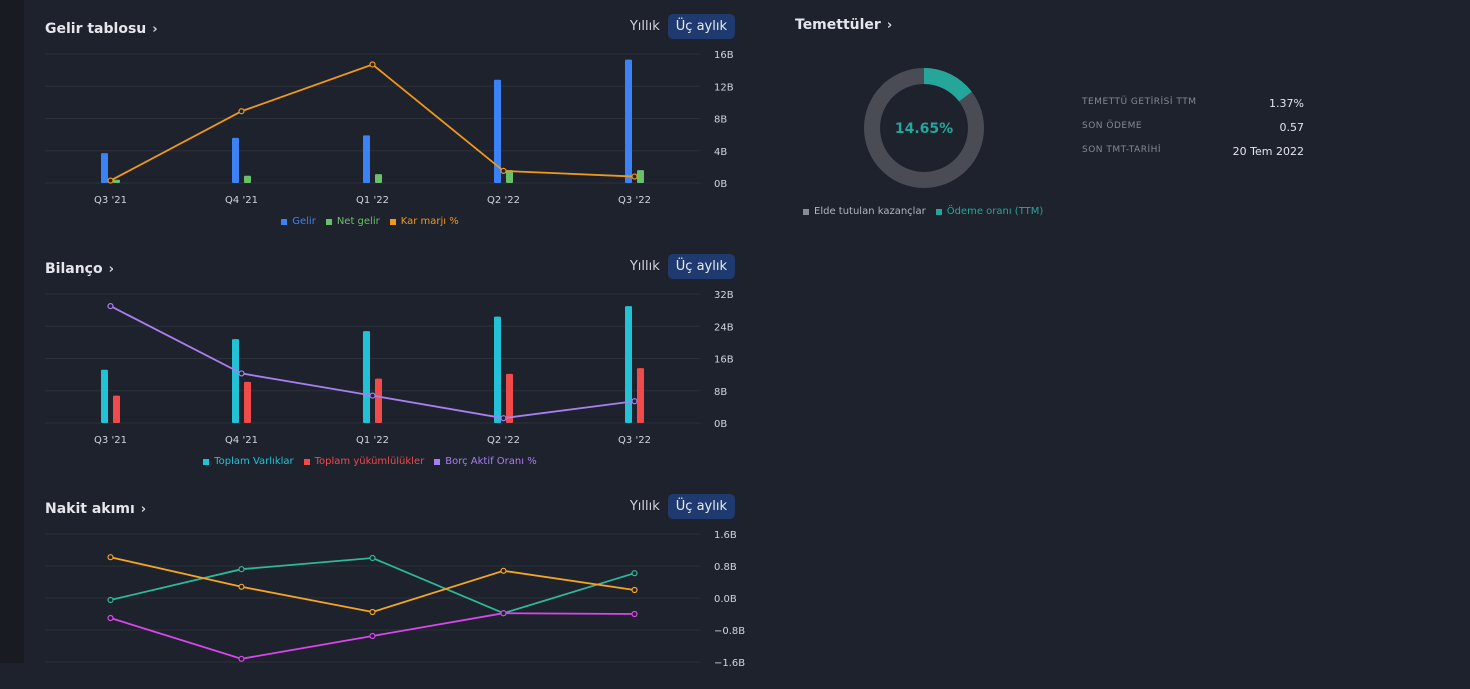  What do you see at coordinates (729, 663) in the screenshot?
I see `y-tick-label: −1.6B` at bounding box center [729, 663].